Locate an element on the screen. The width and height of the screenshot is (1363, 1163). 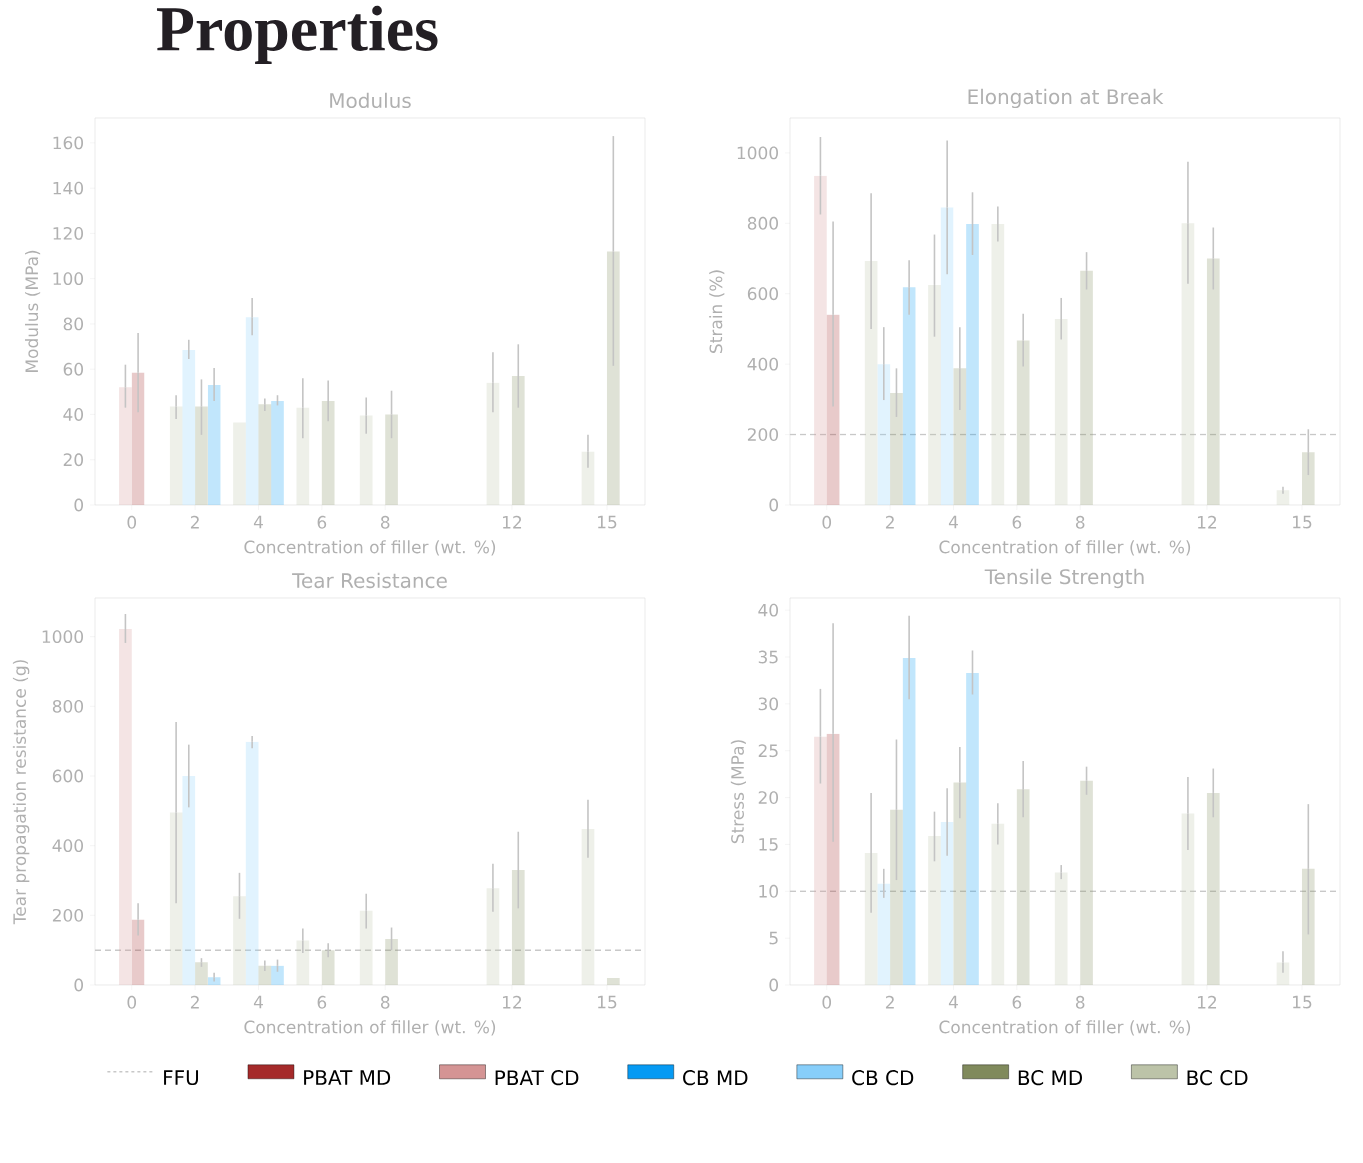
chart-title: Modulus is located at coordinates (370, 100).